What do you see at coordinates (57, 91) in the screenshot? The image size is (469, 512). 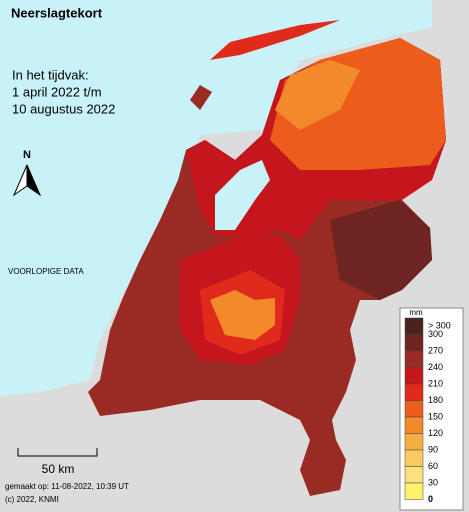 I see `period: 1 april 2022 t/m` at bounding box center [57, 91].